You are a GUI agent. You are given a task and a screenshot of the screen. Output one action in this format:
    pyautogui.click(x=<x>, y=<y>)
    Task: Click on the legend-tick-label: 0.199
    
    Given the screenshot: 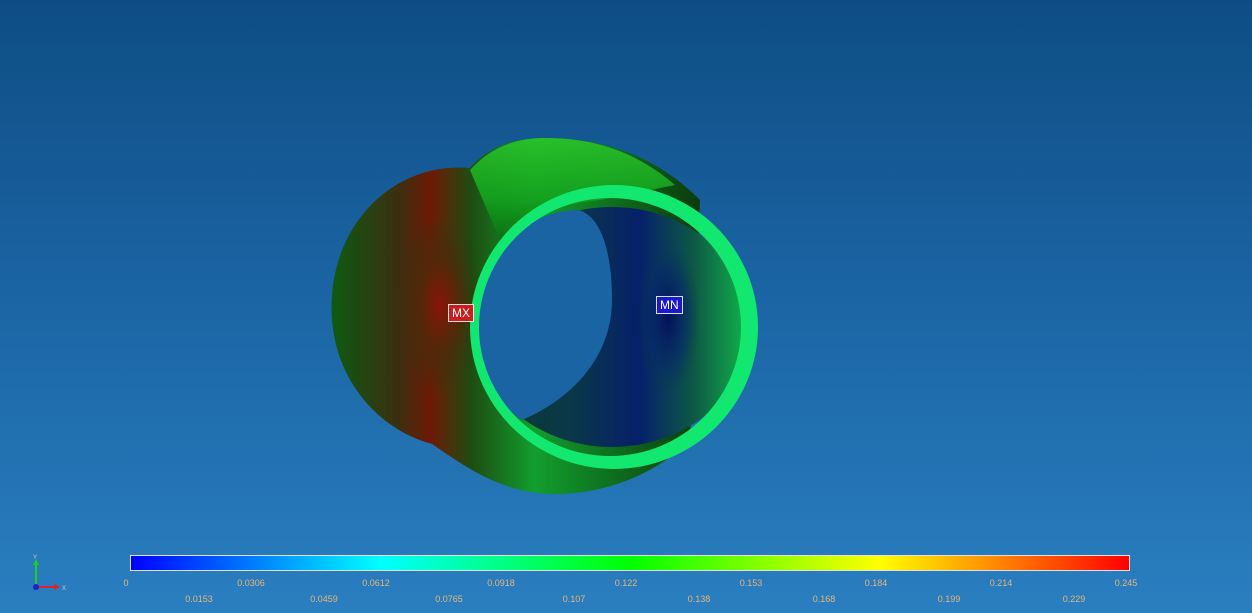 What is the action you would take?
    pyautogui.click(x=949, y=599)
    